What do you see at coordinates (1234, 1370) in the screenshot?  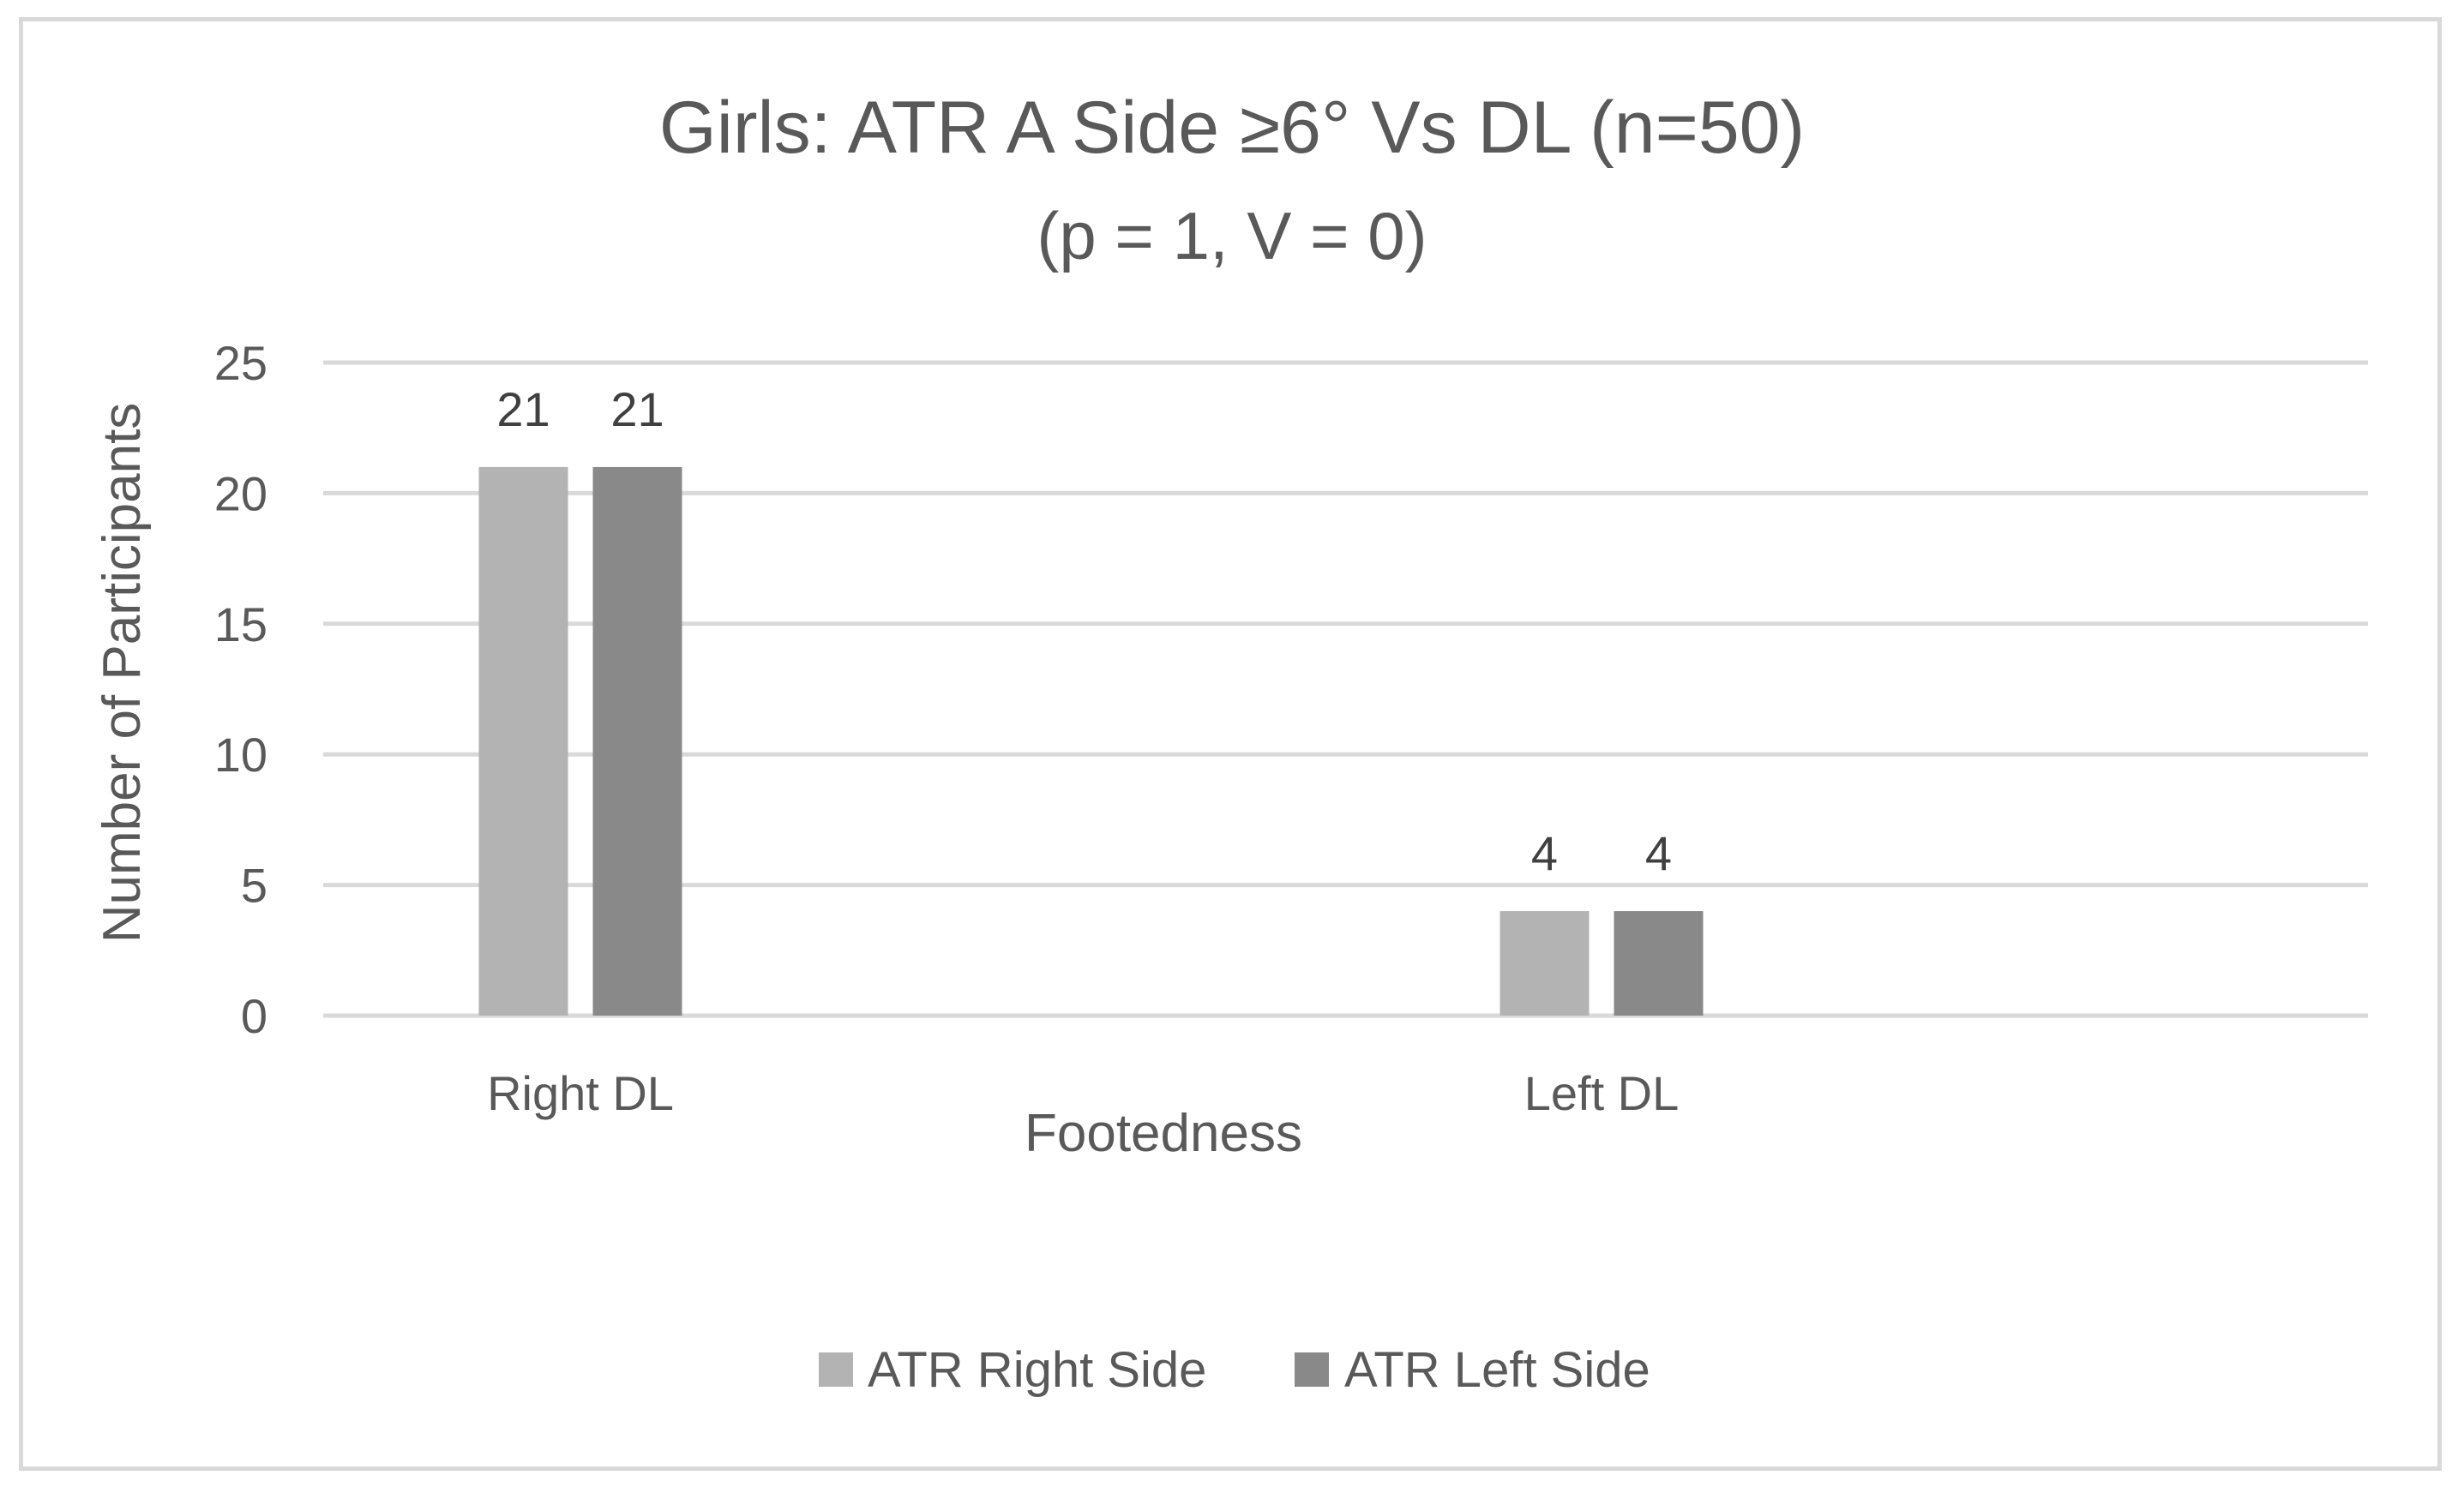 I see `legend: ATR Right Side ATR Left Side` at bounding box center [1234, 1370].